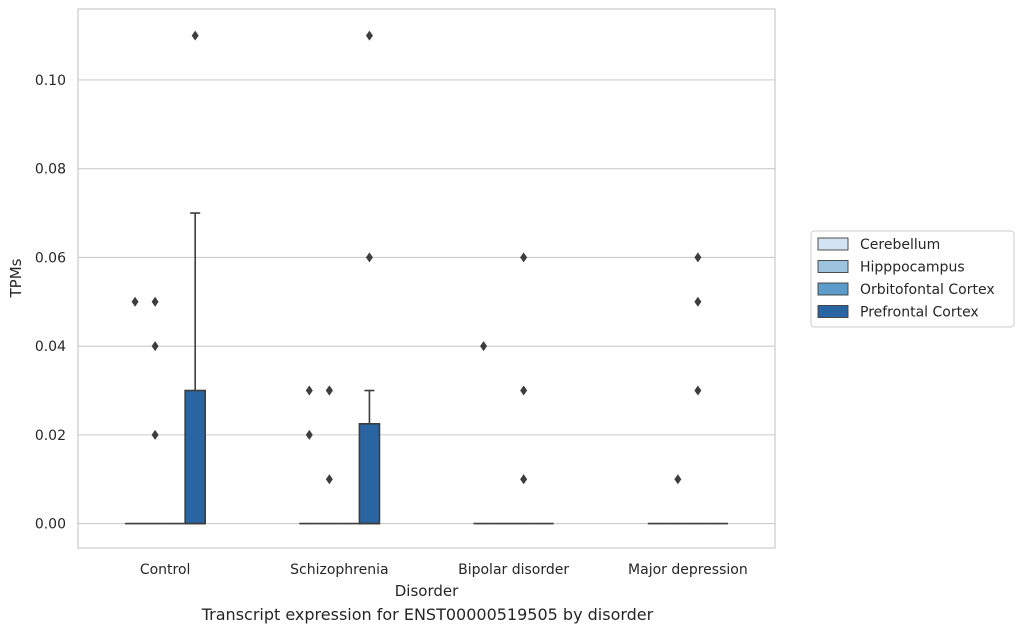 This screenshot has height=634, width=1023. I want to click on legend-label: Hipppocampus, so click(912, 268).